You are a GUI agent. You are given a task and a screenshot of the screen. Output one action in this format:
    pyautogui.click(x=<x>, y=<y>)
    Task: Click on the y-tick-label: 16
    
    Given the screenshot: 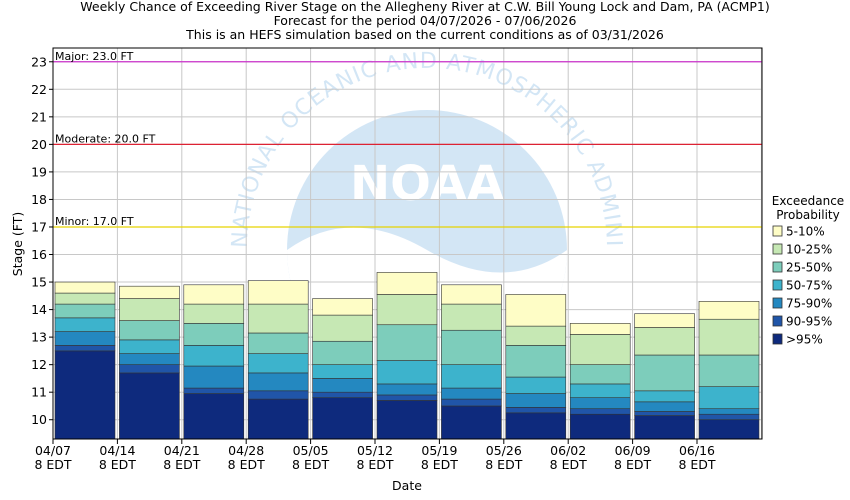 What is the action you would take?
    pyautogui.click(x=39, y=254)
    